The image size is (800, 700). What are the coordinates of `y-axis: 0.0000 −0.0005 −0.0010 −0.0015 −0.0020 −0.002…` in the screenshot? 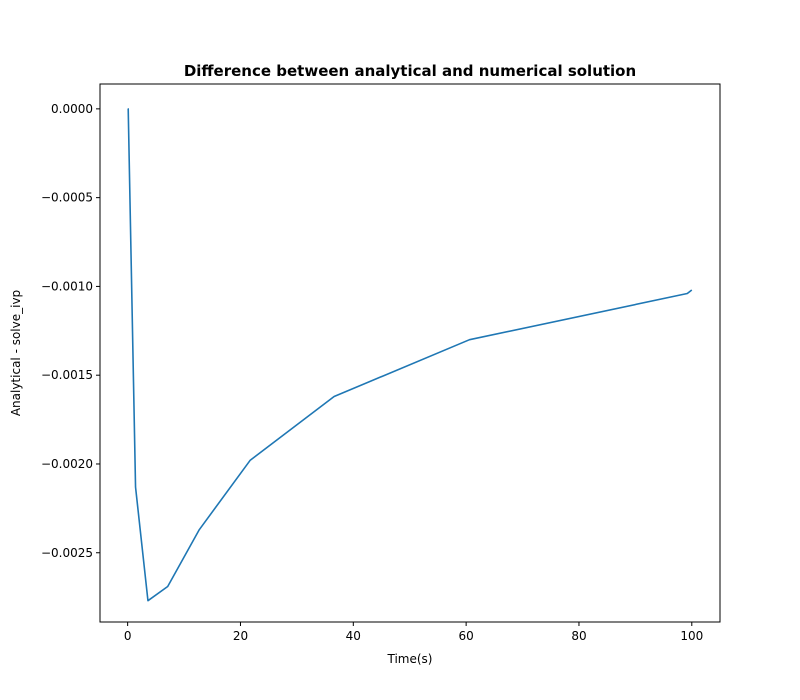 It's located at (70, 331).